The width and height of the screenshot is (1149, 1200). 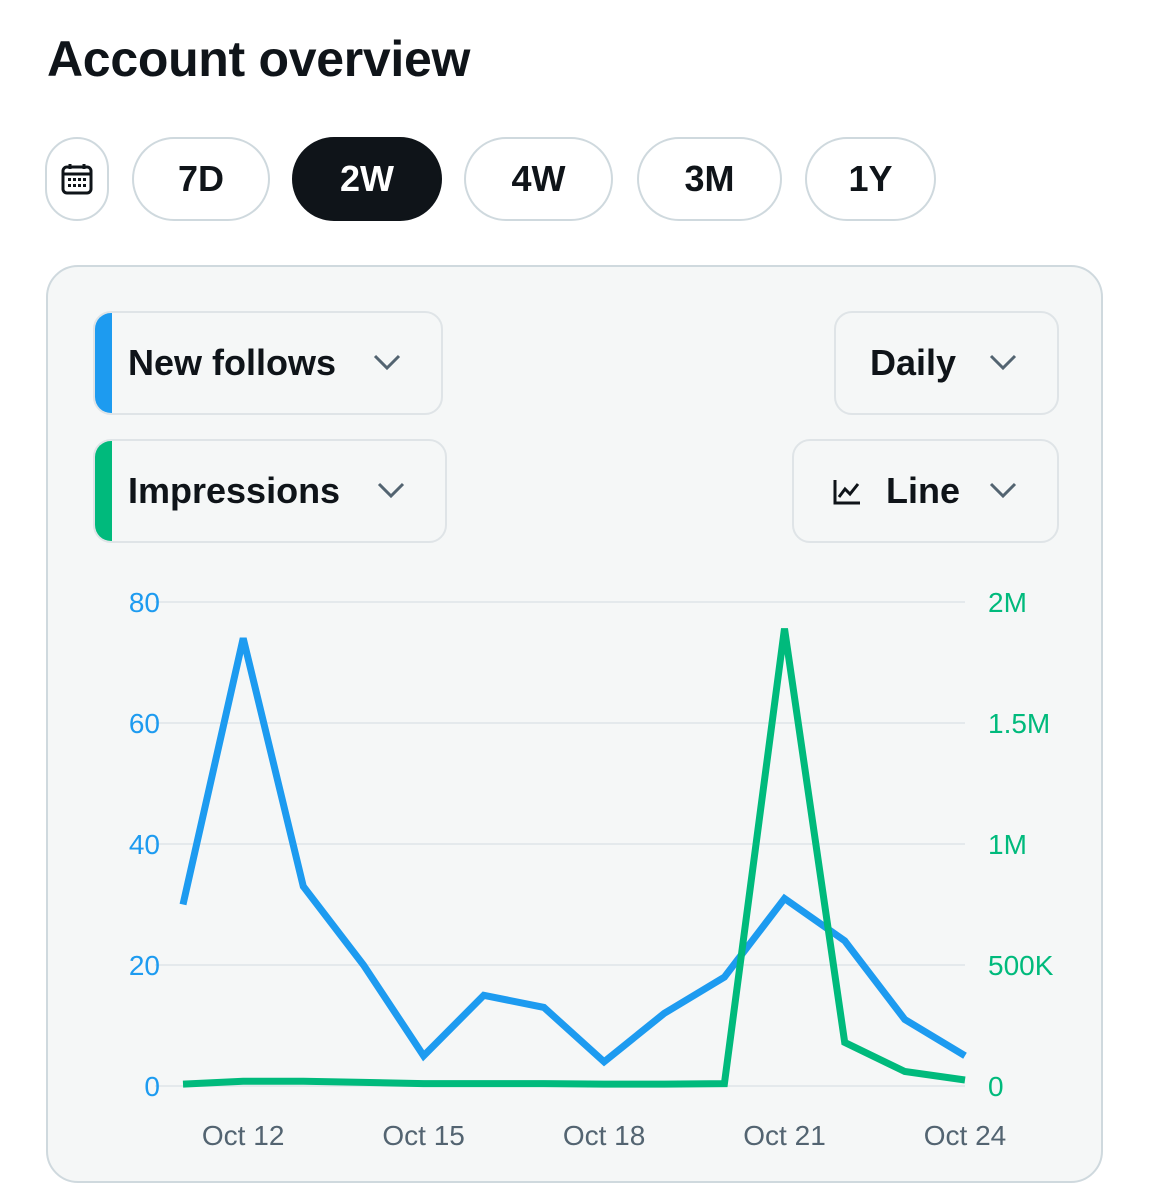 What do you see at coordinates (367, 179) in the screenshot?
I see `range-2w-button: 2W` at bounding box center [367, 179].